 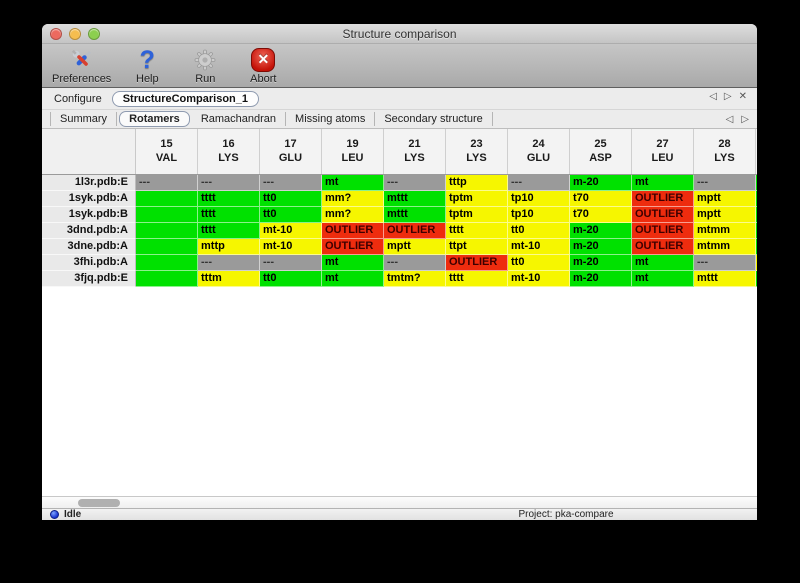 I want to click on preferences-button: Preferences, so click(x=81, y=65).